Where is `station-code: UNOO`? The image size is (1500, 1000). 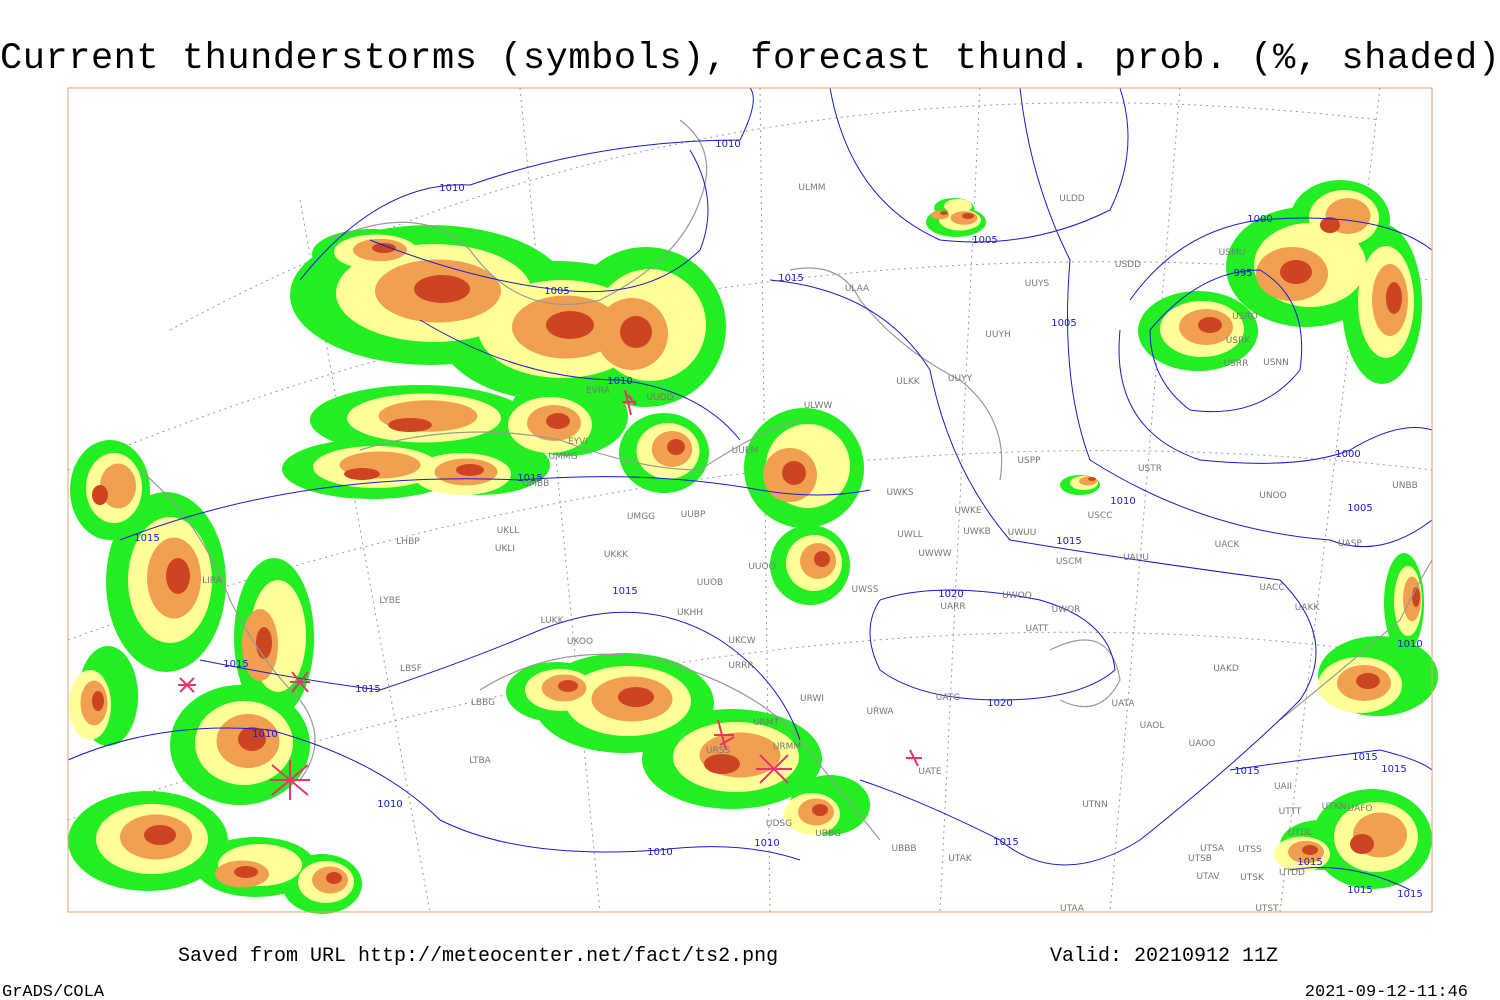
station-code: UNOO is located at coordinates (1273, 496).